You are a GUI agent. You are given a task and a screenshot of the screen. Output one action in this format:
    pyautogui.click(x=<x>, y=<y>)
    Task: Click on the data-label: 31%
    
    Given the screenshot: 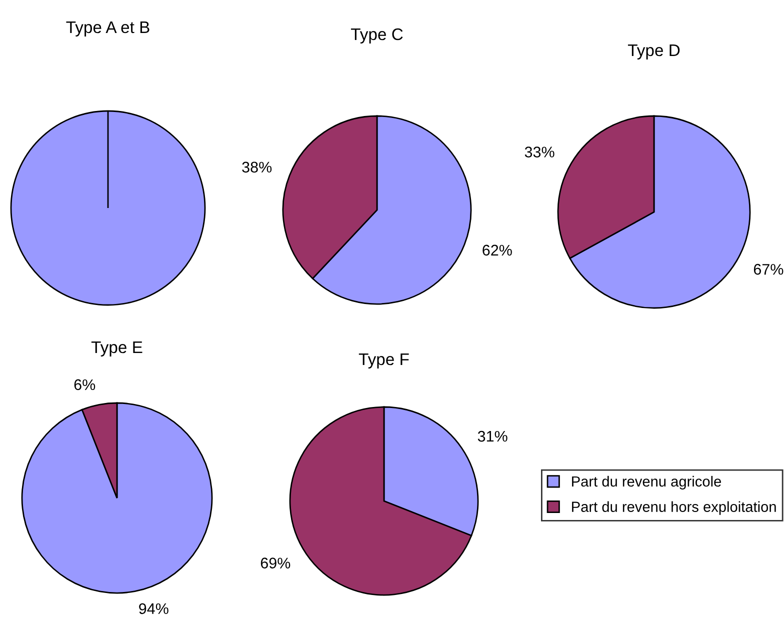 What is the action you would take?
    pyautogui.click(x=493, y=436)
    